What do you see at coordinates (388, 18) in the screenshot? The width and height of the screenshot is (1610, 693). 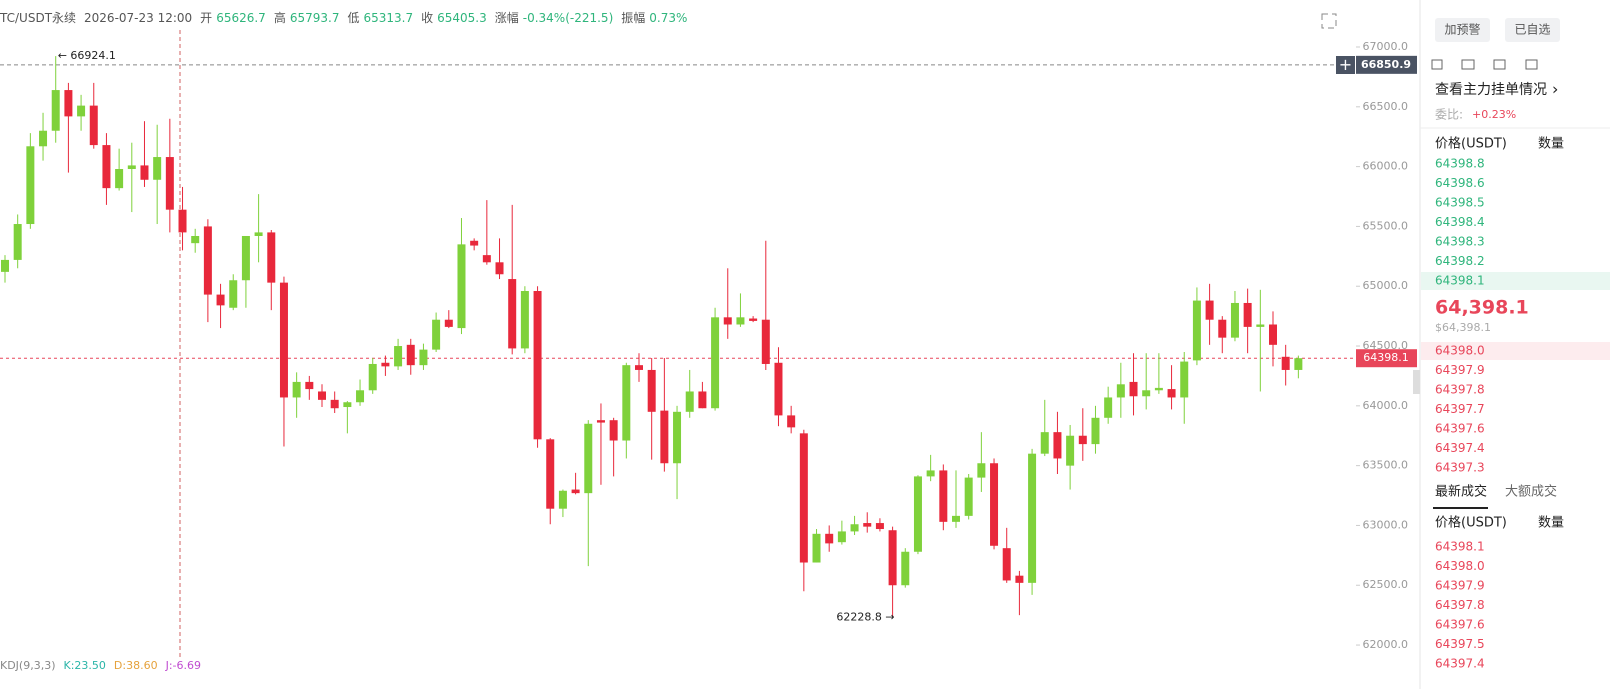 I see `field-value: 65313.7` at bounding box center [388, 18].